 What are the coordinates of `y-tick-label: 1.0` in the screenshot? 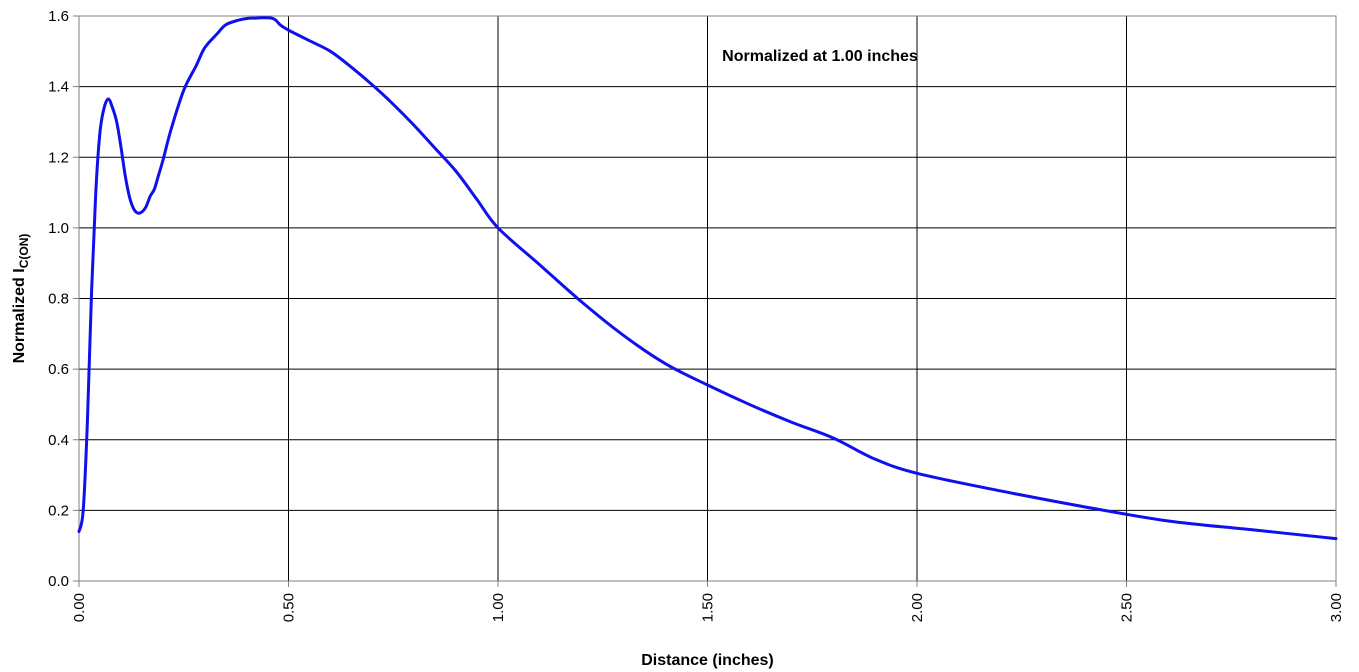 It's located at (58, 228).